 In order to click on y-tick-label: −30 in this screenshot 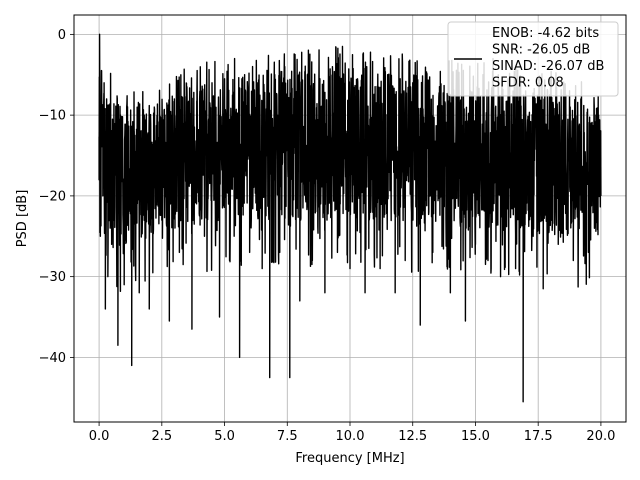, I will do `click(52, 277)`.